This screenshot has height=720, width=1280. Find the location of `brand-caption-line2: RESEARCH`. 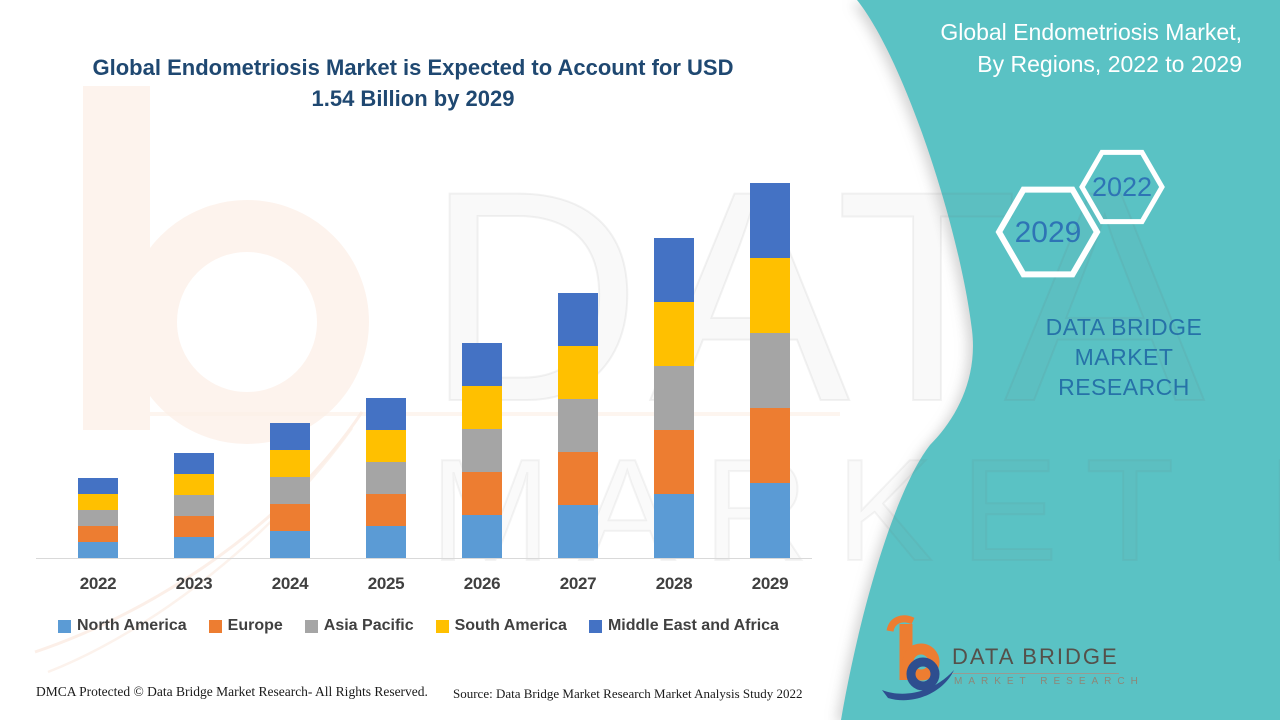

brand-caption-line2: RESEARCH is located at coordinates (1124, 387).